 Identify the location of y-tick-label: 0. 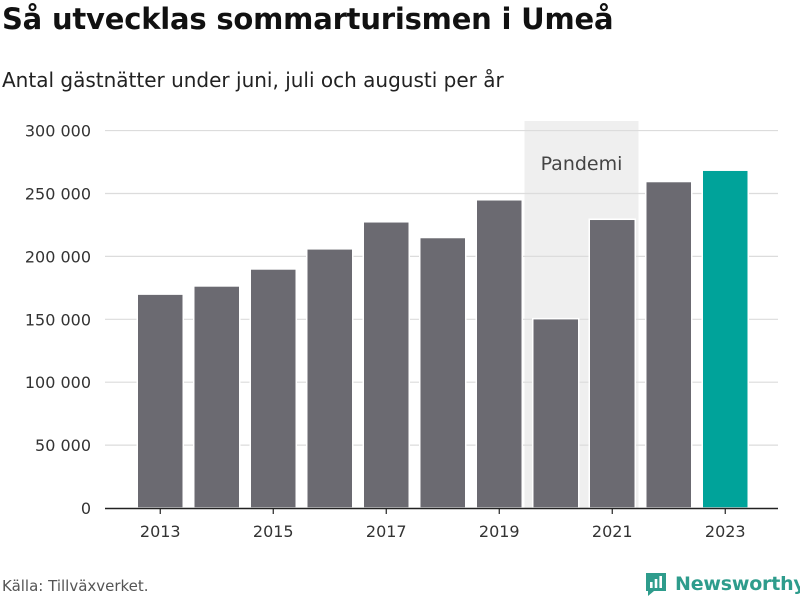
(86, 508).